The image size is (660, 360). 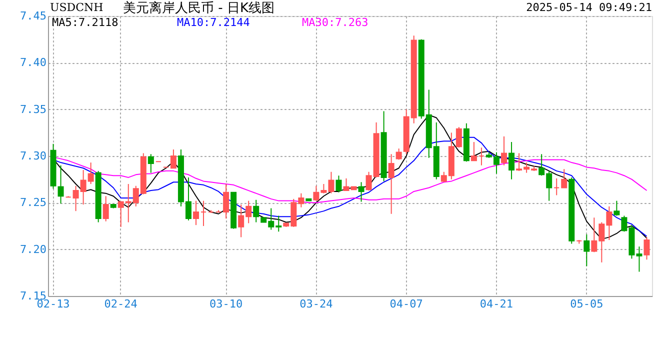 I want to click on y-tick-label: 7.20, so click(x=33, y=249).